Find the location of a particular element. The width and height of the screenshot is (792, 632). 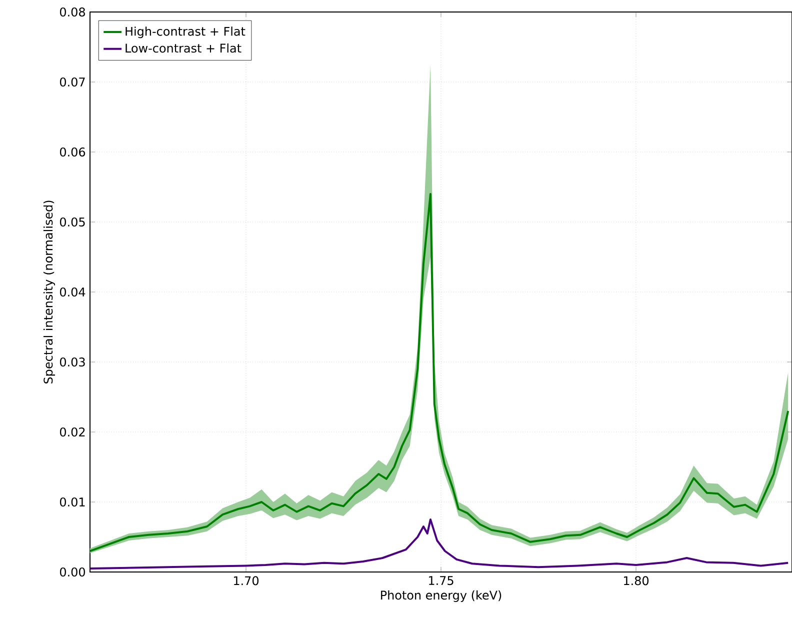

x-tick-label: 1.75 is located at coordinates (441, 581).